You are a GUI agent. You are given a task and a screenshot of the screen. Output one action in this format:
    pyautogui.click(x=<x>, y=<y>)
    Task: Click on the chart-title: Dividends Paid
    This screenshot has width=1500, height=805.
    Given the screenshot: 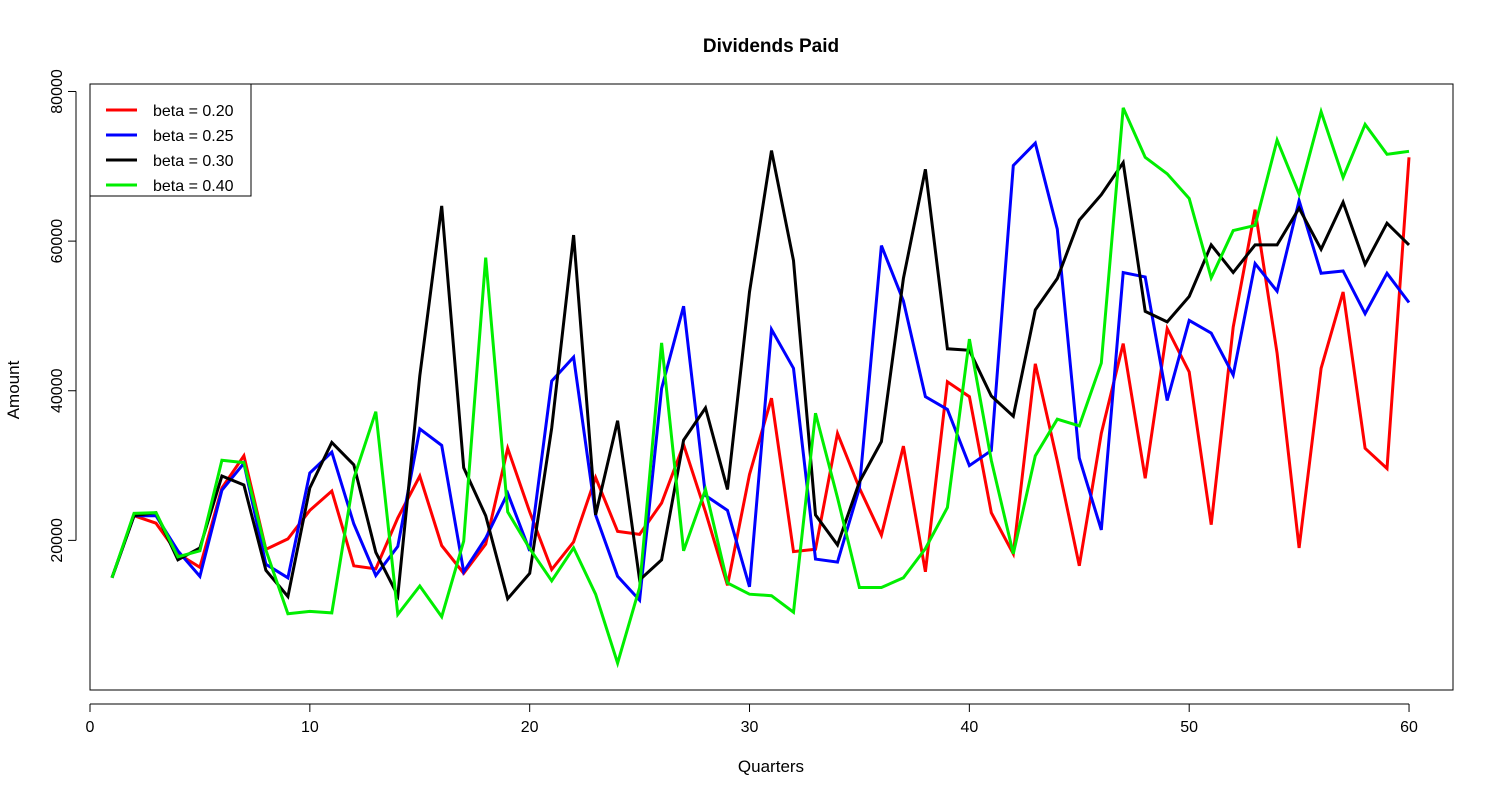 What is the action you would take?
    pyautogui.click(x=771, y=46)
    